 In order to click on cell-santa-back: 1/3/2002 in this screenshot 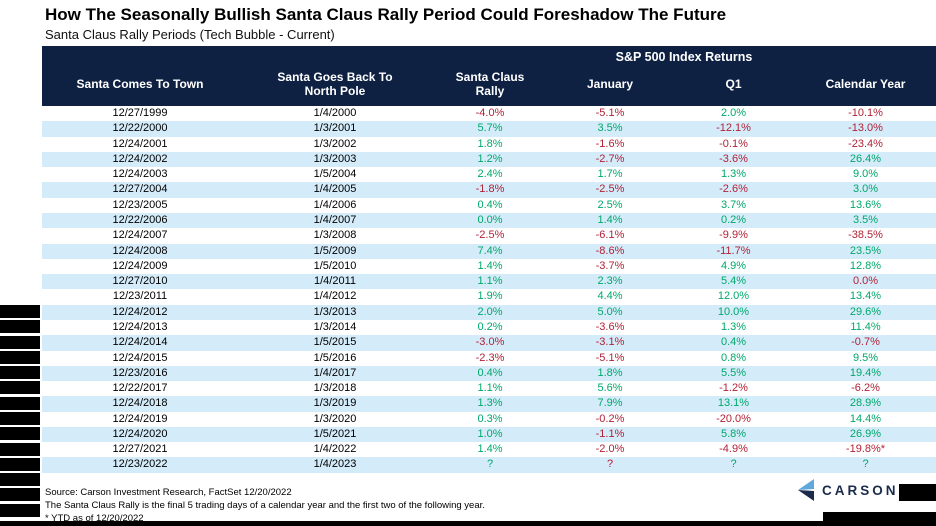, I will do `click(335, 143)`.